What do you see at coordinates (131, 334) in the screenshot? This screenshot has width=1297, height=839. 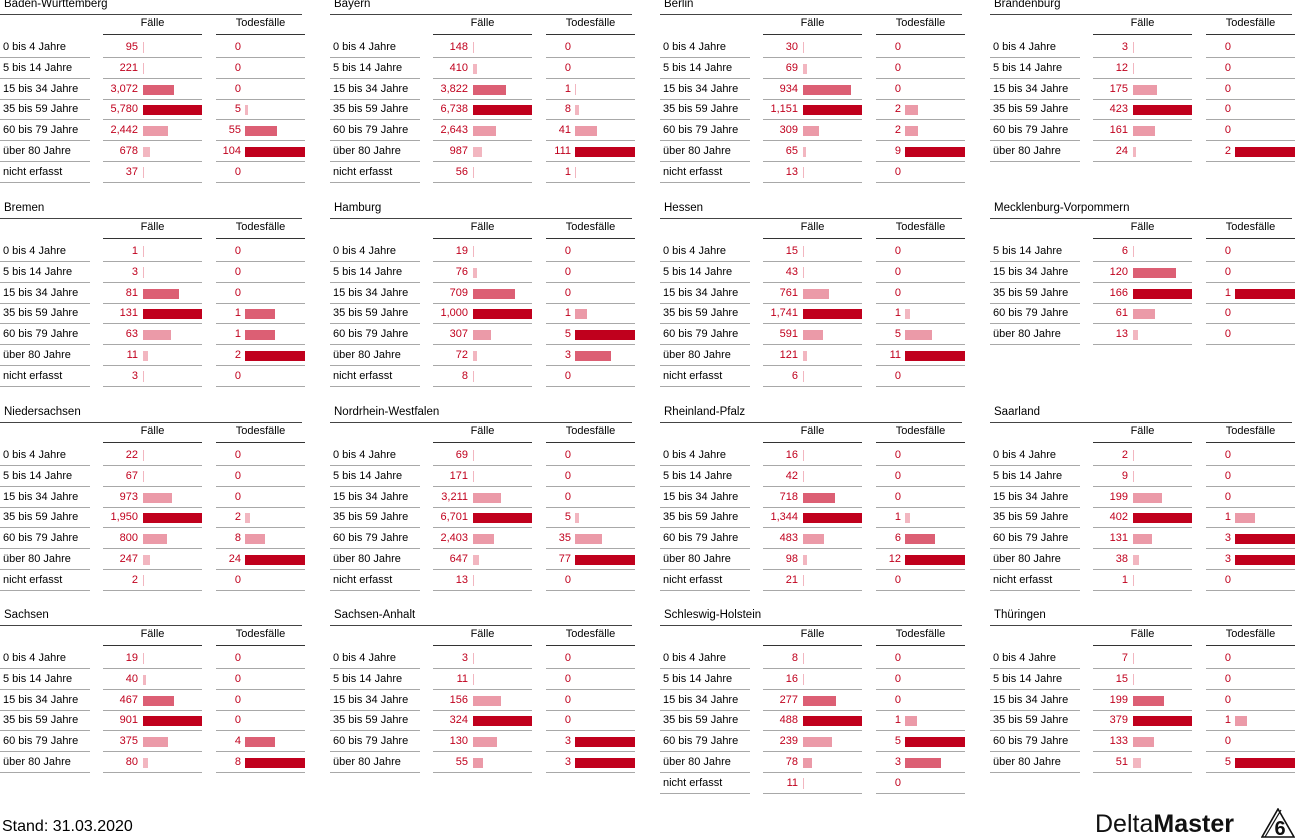 I see `cases-value: 63` at bounding box center [131, 334].